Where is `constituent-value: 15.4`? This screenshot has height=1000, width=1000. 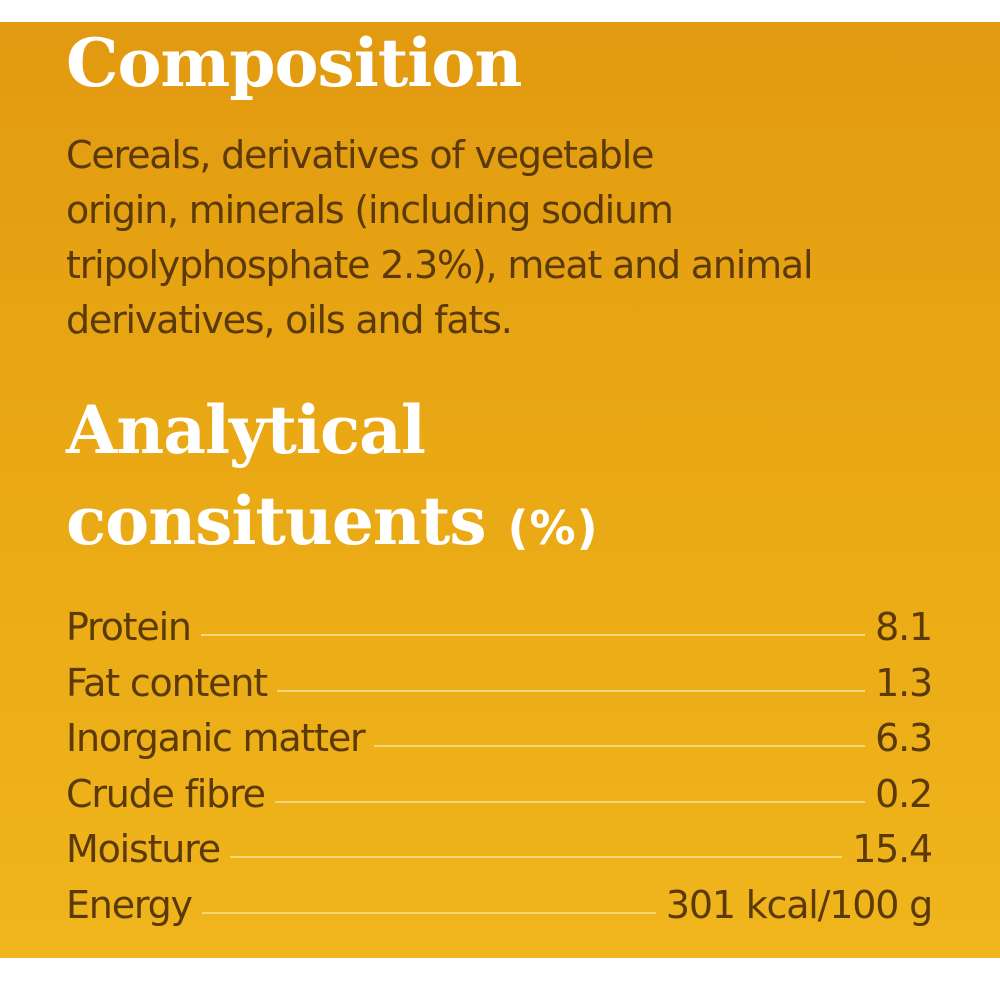 constituent-value: 15.4 is located at coordinates (892, 849).